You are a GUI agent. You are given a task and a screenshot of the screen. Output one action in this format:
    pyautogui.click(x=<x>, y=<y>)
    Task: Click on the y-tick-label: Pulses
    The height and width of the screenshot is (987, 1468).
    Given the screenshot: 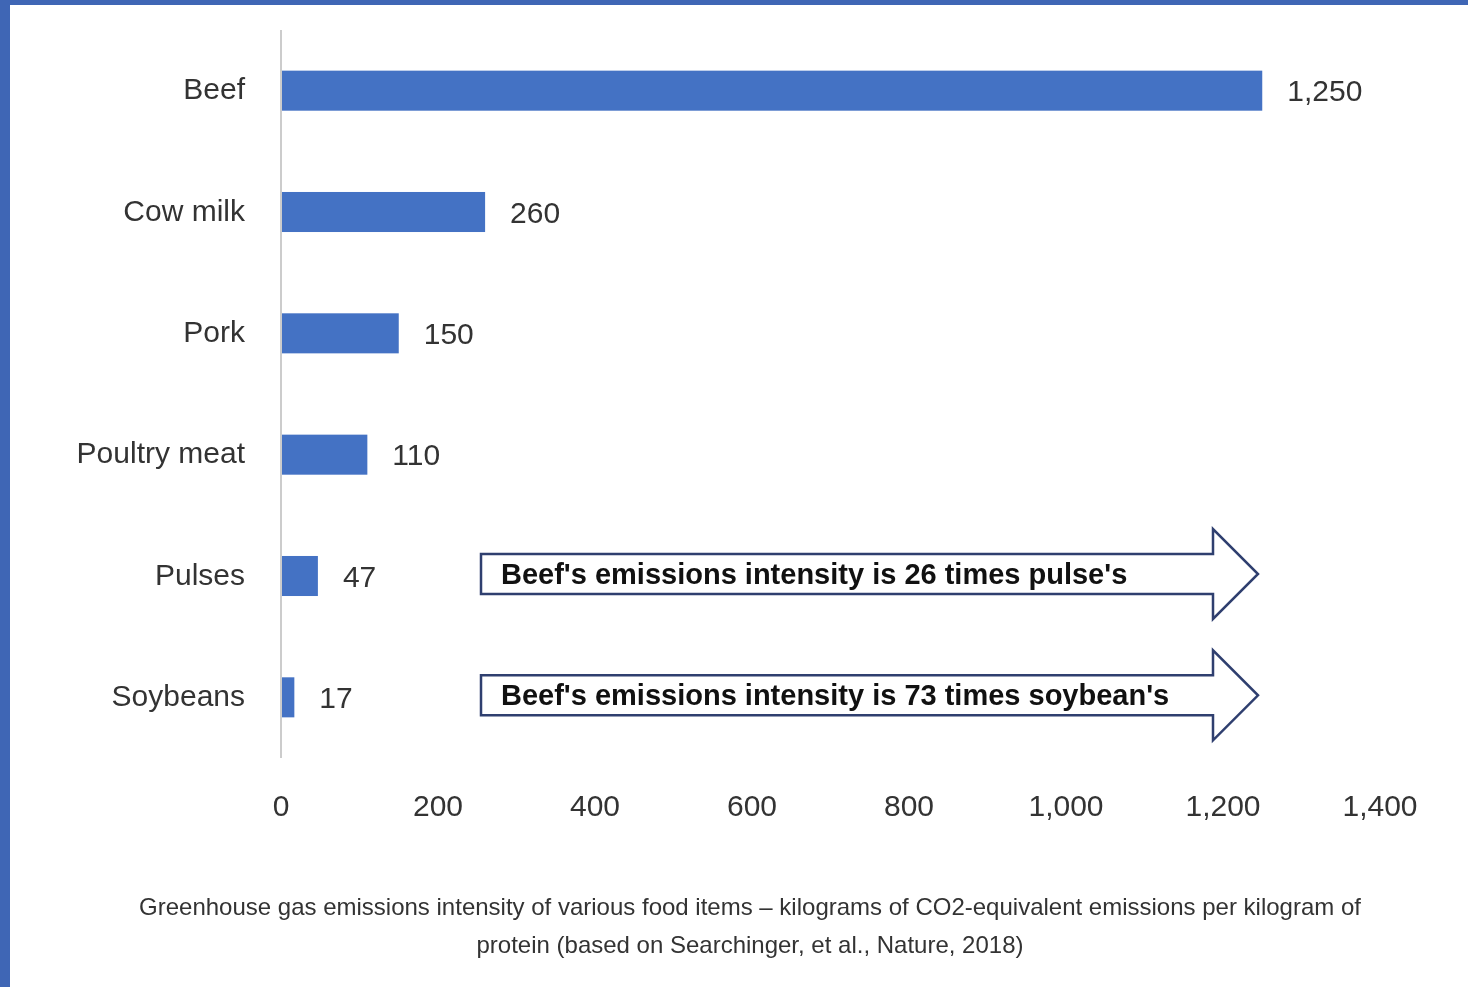 What is the action you would take?
    pyautogui.click(x=199, y=574)
    